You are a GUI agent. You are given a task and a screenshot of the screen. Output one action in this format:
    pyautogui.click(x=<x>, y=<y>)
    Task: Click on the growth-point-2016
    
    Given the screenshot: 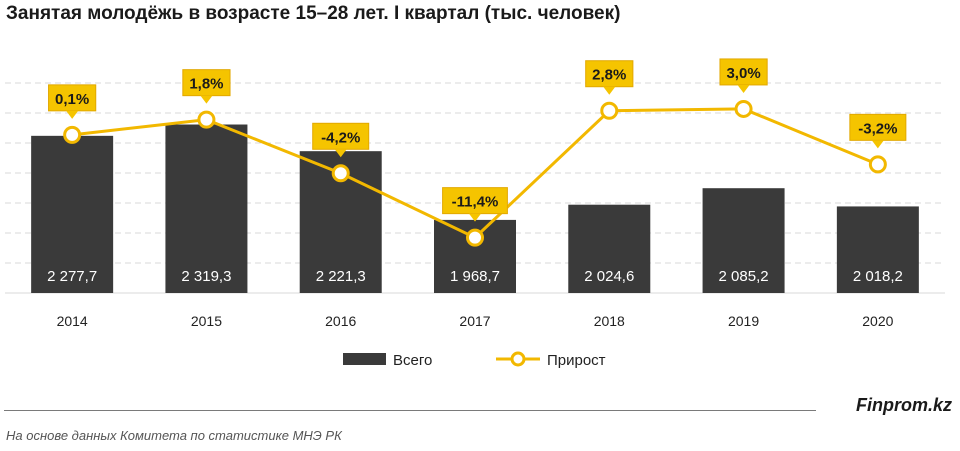 What is the action you would take?
    pyautogui.click(x=340, y=173)
    